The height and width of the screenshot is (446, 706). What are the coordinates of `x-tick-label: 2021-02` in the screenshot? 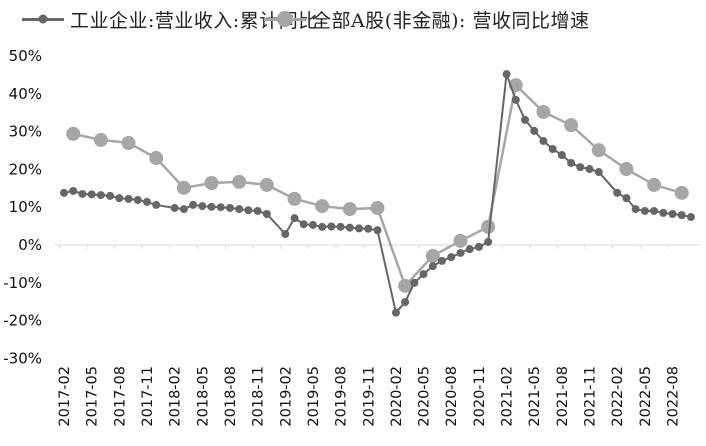 It's located at (508, 396).